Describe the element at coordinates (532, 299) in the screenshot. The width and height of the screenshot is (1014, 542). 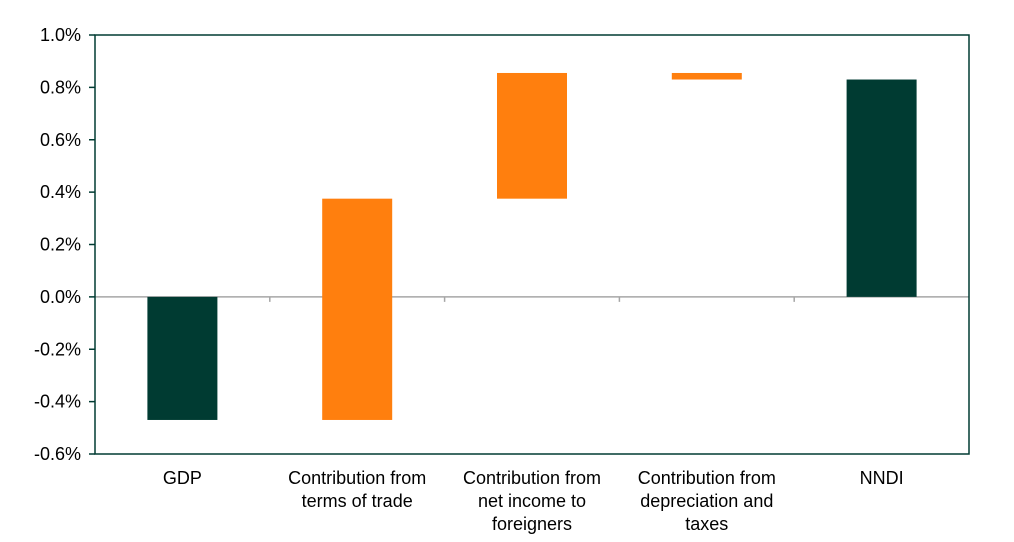
I see `zero-line-layer` at that location.